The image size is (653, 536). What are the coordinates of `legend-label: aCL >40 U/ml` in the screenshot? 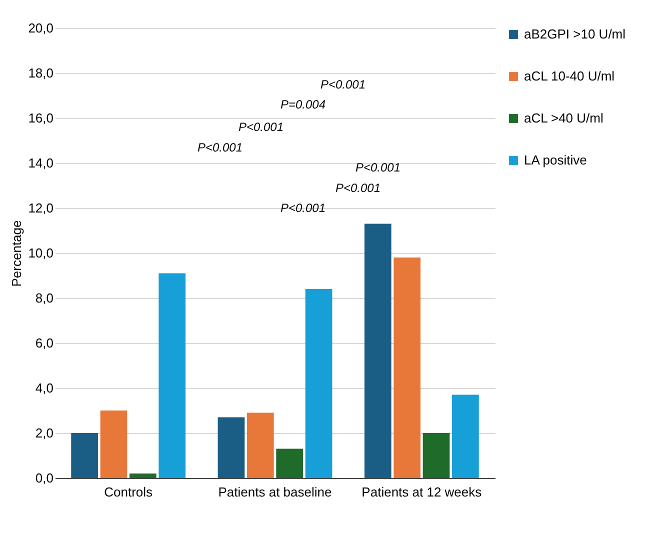 It's located at (564, 118).